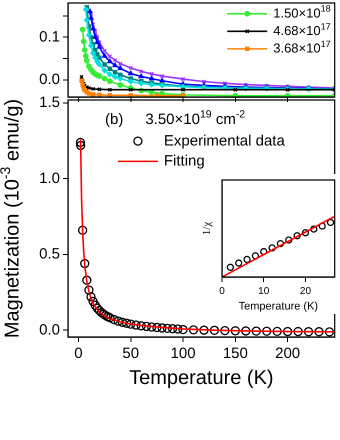 The width and height of the screenshot is (340, 440). I want to click on x-tick-label: 10, so click(264, 291).